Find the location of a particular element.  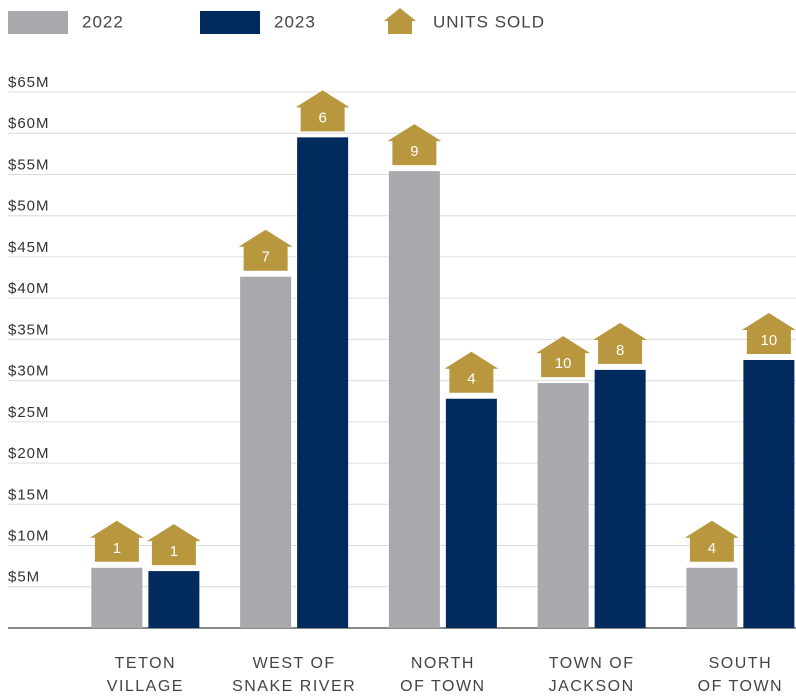

units-label: 6 is located at coordinates (322, 117).